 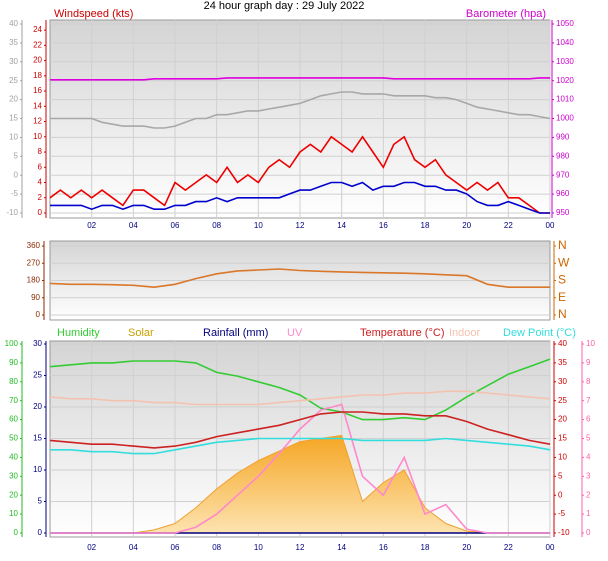 What do you see at coordinates (295, 333) in the screenshot?
I see `legend-entry: UV` at bounding box center [295, 333].